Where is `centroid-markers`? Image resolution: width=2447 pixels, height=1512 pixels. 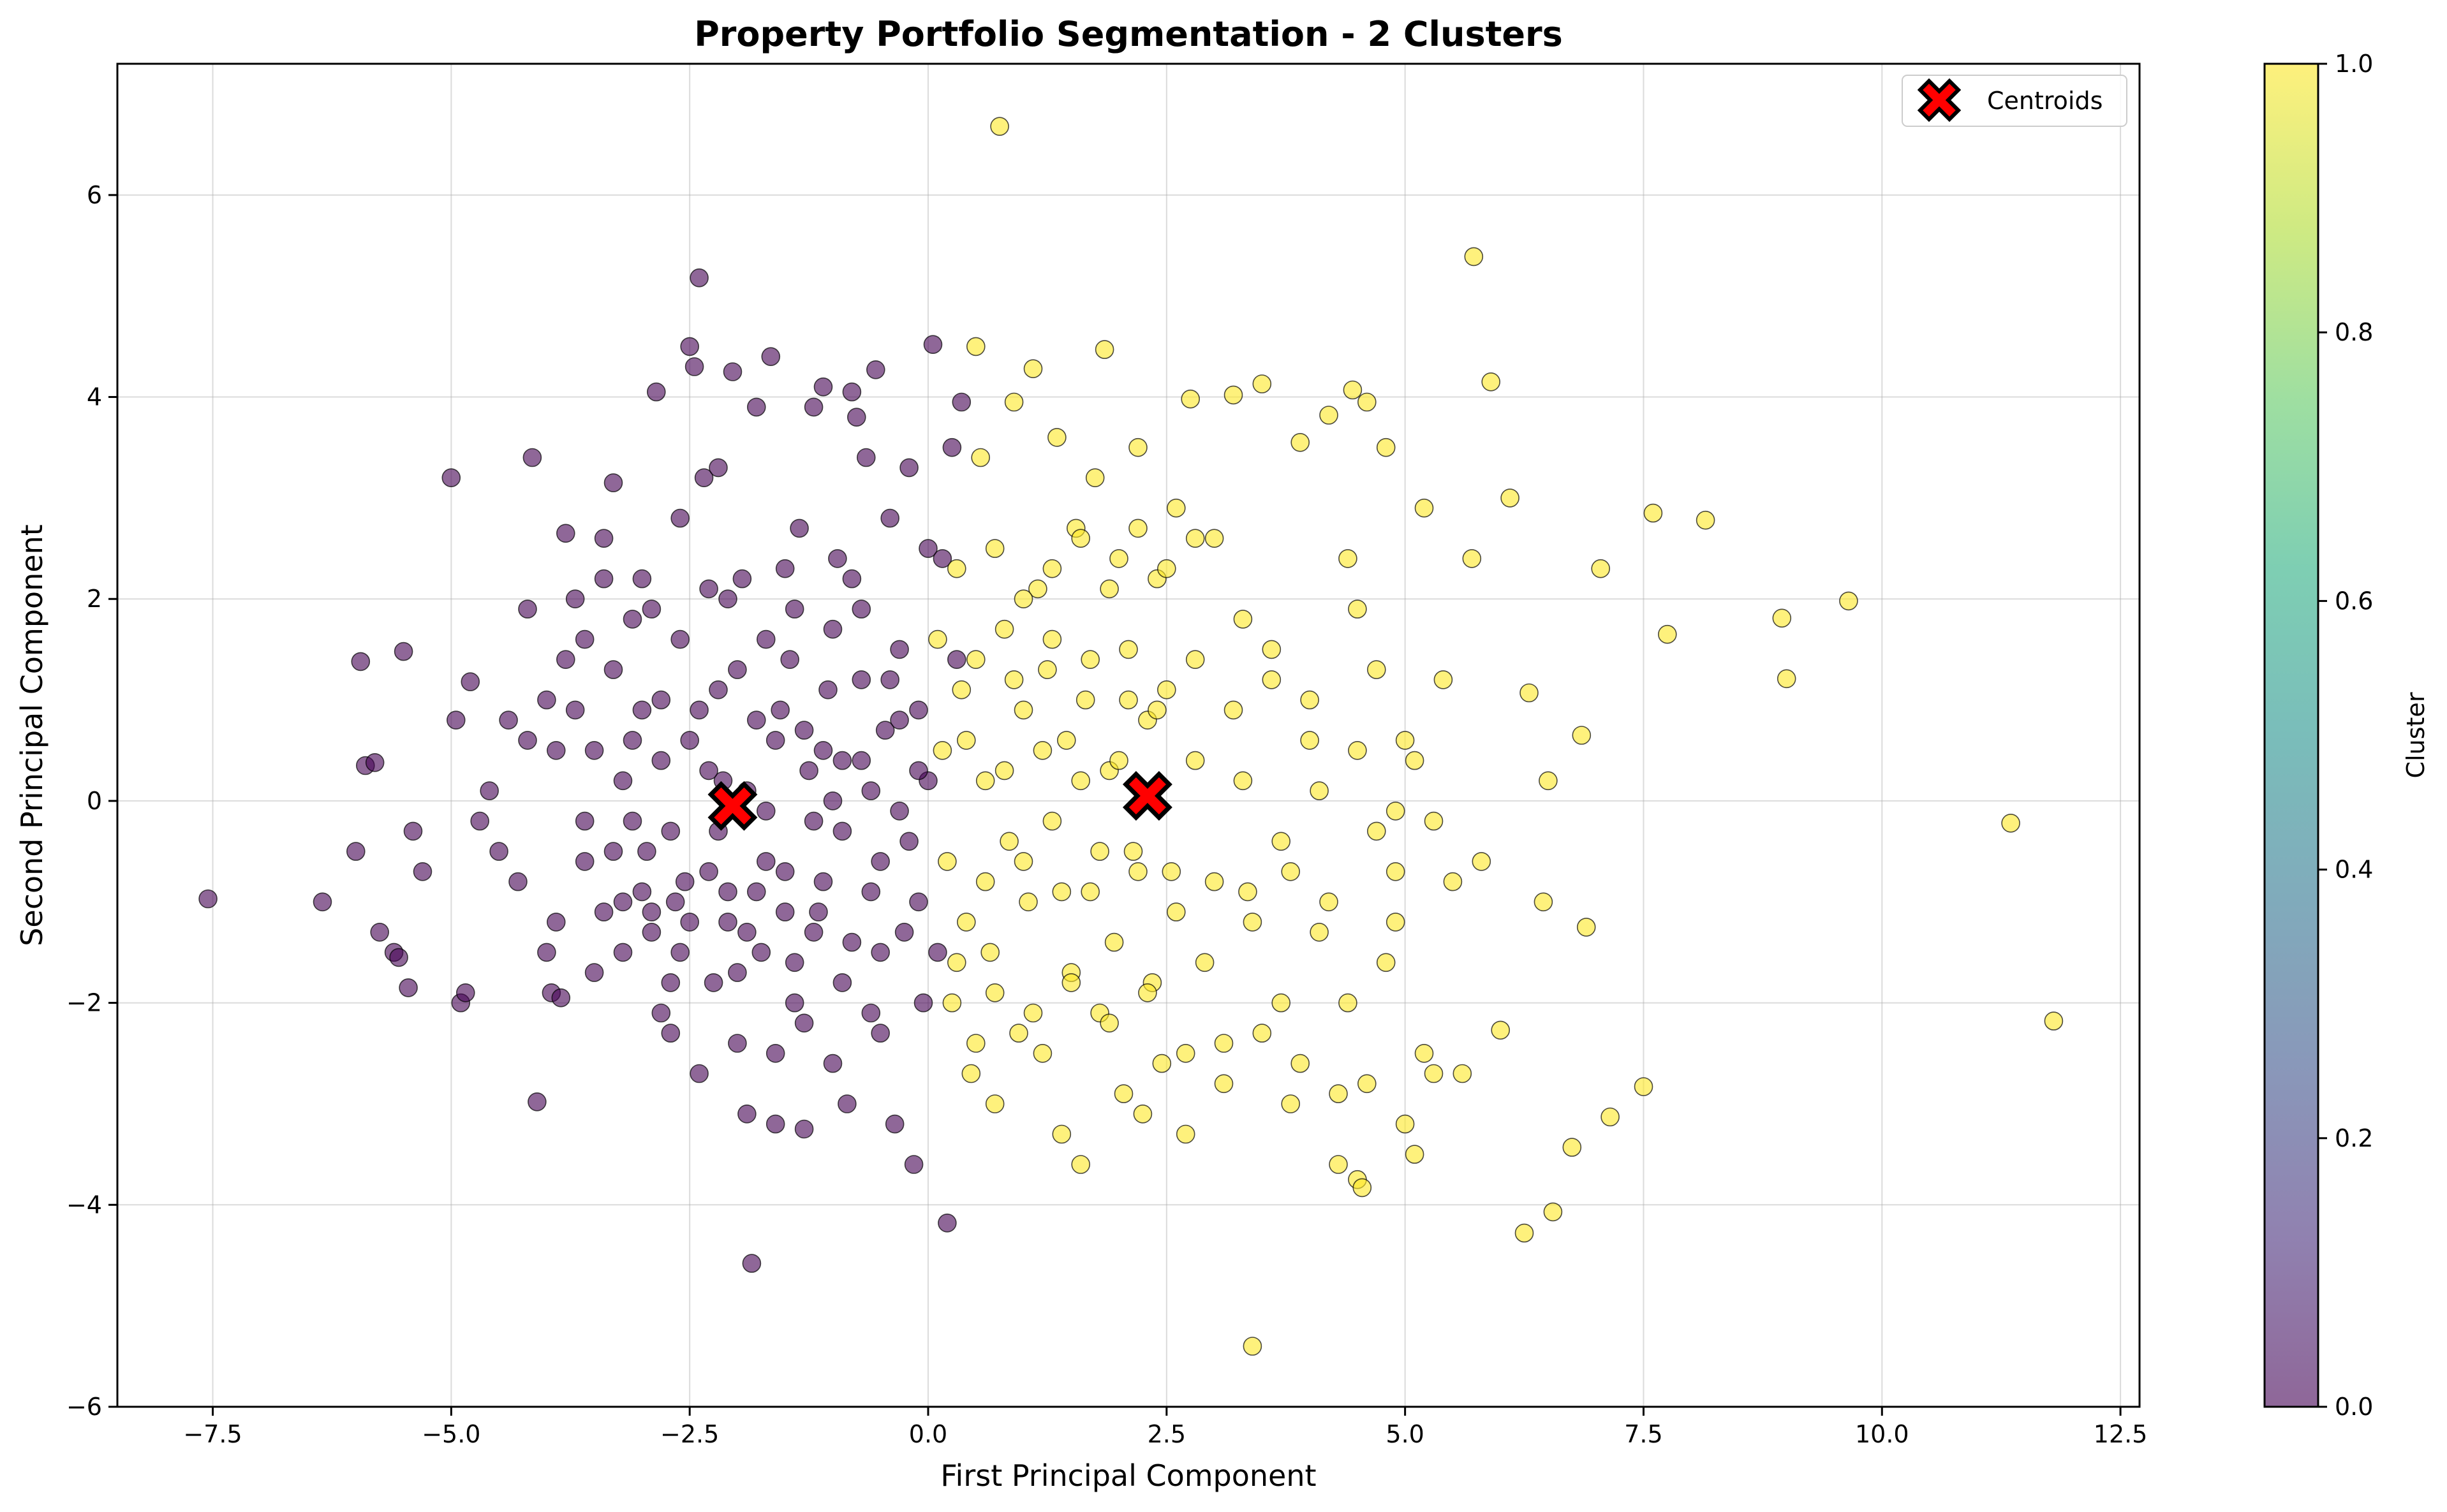 centroid-markers is located at coordinates (939, 801).